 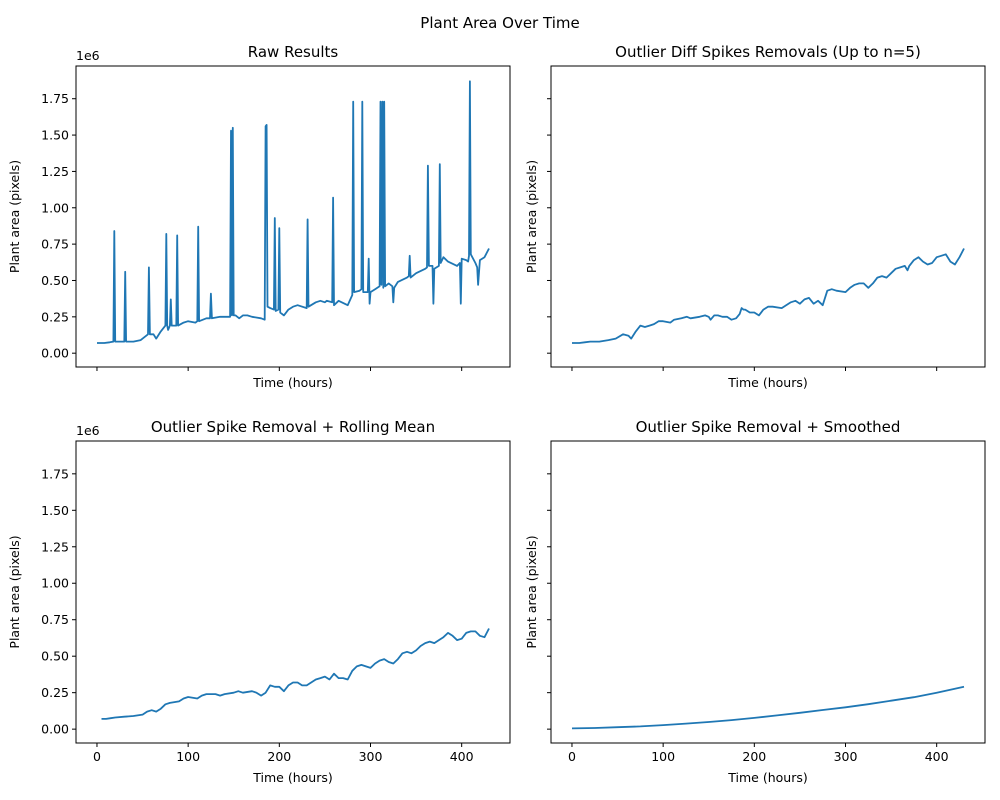 What do you see at coordinates (499, 23) in the screenshot?
I see `figure-title: Plant Area Over Time` at bounding box center [499, 23].